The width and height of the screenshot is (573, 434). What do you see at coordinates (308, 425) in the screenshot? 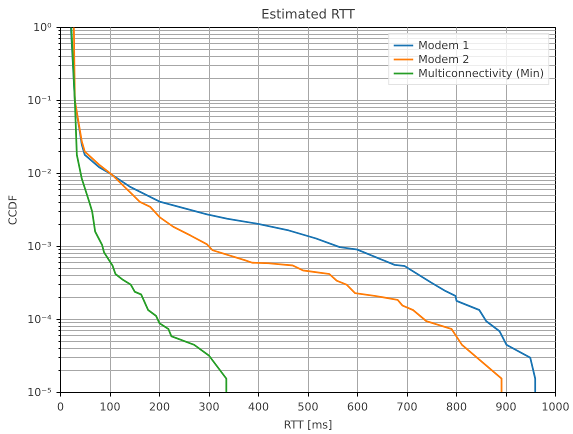
I see `x-axis-title: RTT [ms]` at bounding box center [308, 425].